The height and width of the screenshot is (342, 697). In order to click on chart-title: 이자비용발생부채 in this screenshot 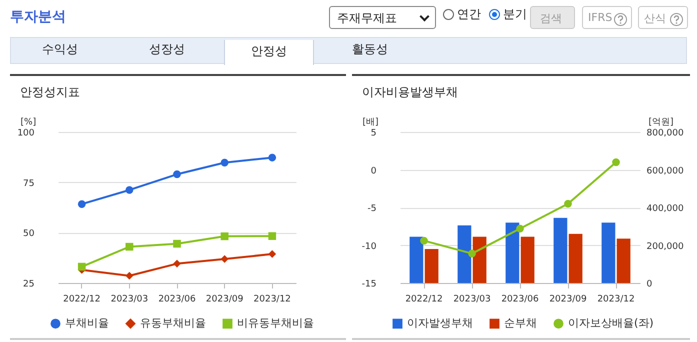, I will do `click(410, 92)`.